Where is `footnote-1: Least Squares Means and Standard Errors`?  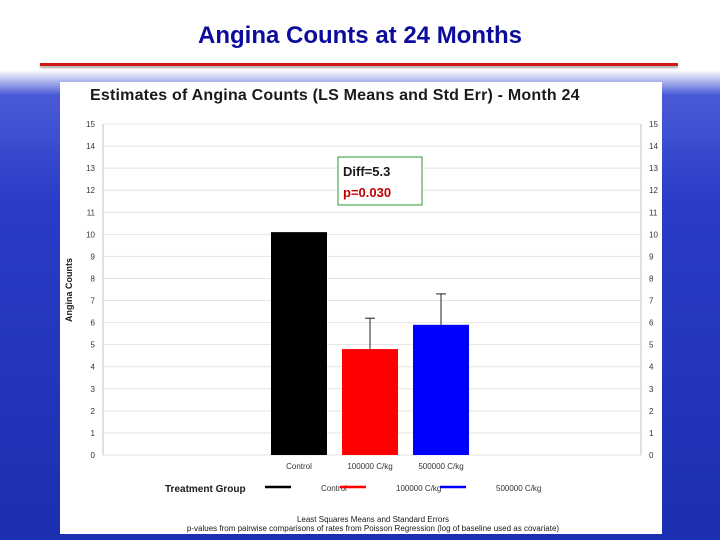 footnote-1: Least Squares Means and Standard Errors is located at coordinates (373, 519).